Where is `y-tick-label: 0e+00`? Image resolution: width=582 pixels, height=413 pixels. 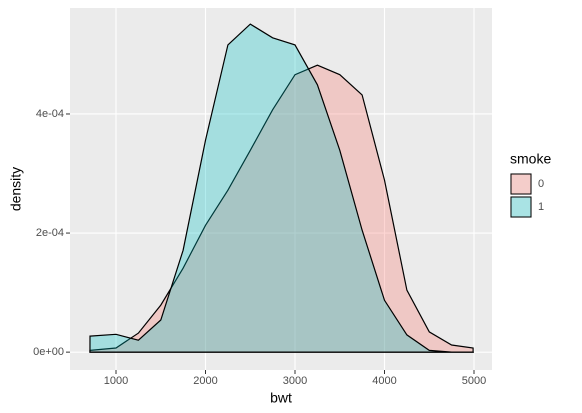
y-tick-label: 0e+00 is located at coordinates (48, 352).